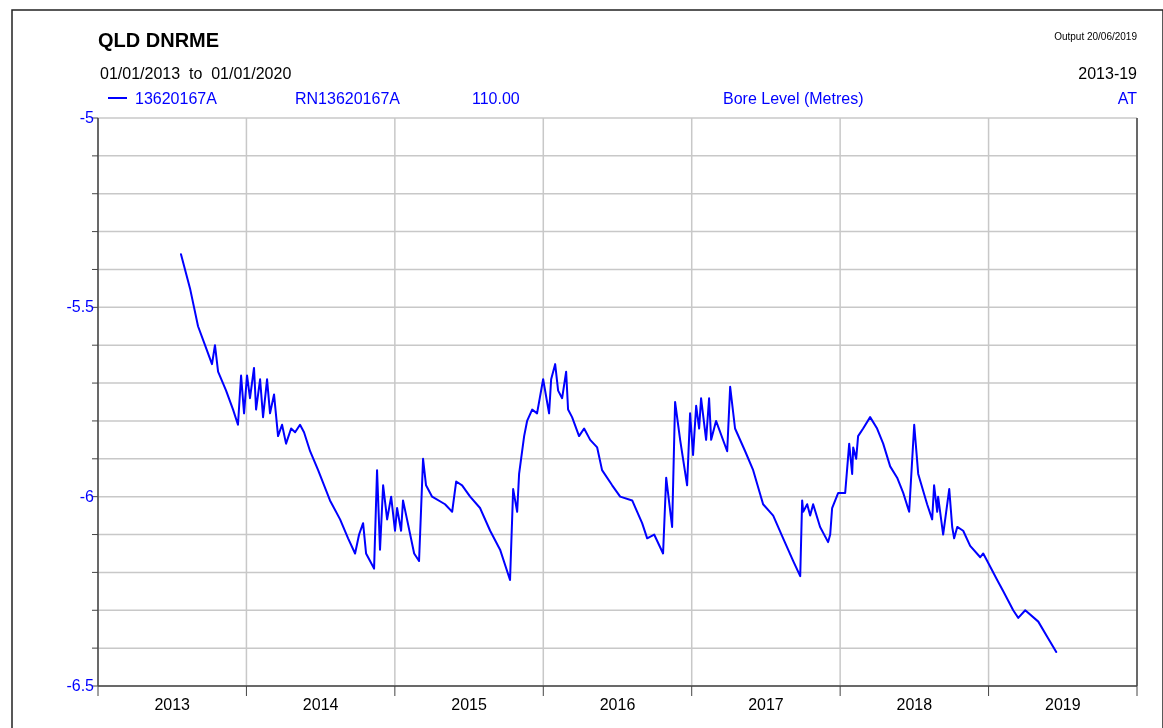 This screenshot has height=728, width=1163. Describe the element at coordinates (87, 496) in the screenshot. I see `y-tick-label: -6` at that location.